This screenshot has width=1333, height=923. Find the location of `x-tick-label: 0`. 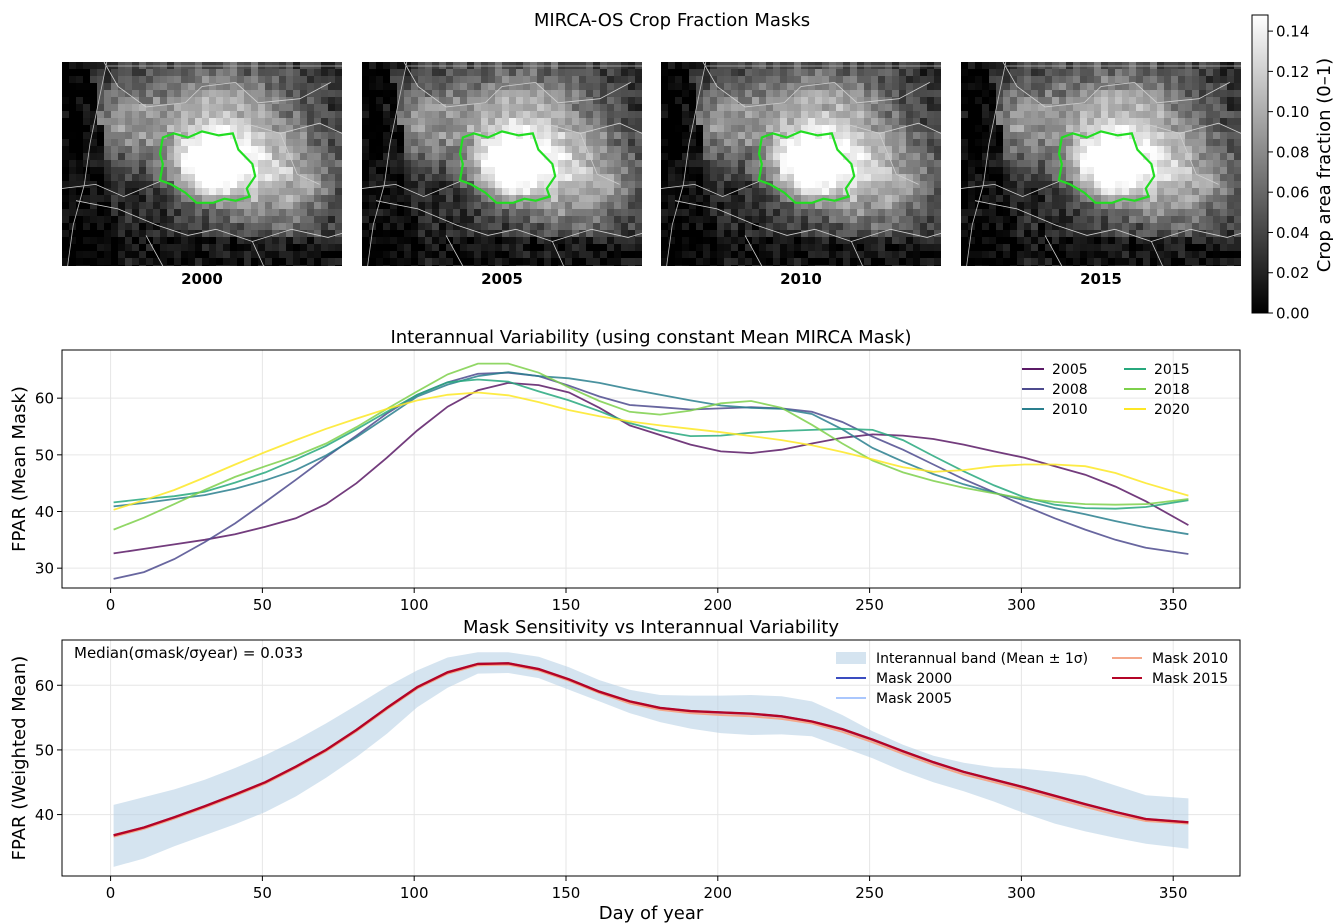

x-tick-label: 0 is located at coordinates (111, 605).